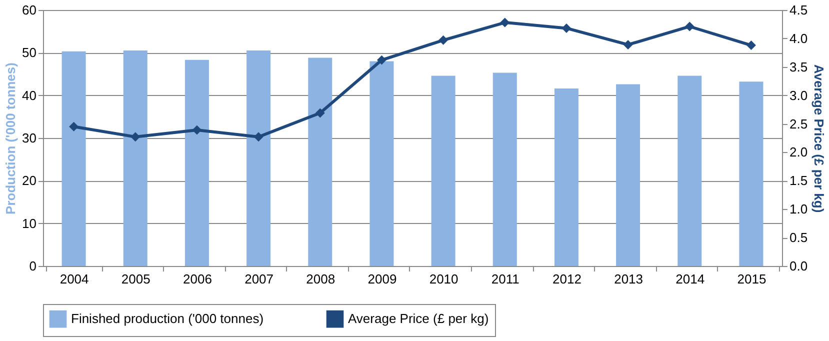  What do you see at coordinates (799, 66) in the screenshot?
I see `y2-tick-label: 3.5` at bounding box center [799, 66].